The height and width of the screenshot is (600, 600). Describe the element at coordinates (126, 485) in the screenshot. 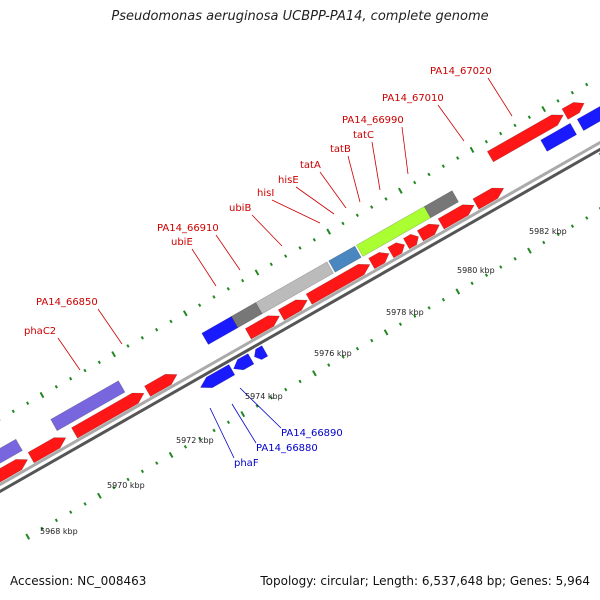

I see `scale-label-5970: 5970 kbp` at that location.